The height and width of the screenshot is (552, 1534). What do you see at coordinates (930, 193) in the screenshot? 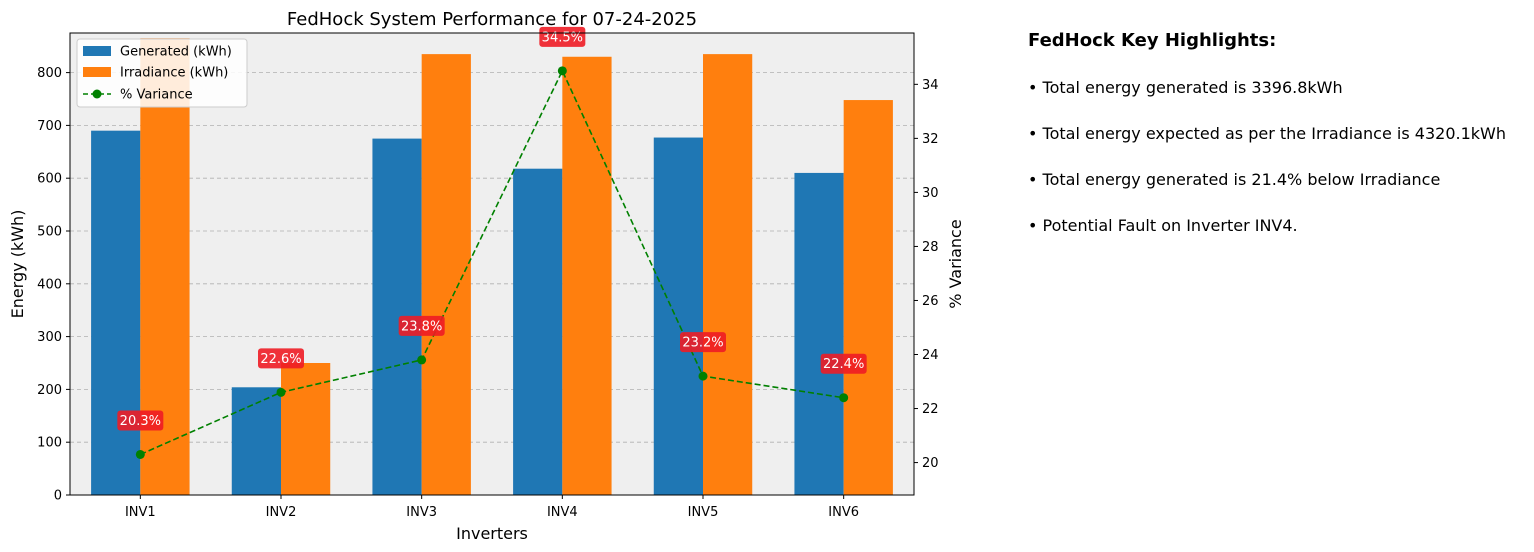
I see `y2-tick-label: 30` at bounding box center [930, 193].